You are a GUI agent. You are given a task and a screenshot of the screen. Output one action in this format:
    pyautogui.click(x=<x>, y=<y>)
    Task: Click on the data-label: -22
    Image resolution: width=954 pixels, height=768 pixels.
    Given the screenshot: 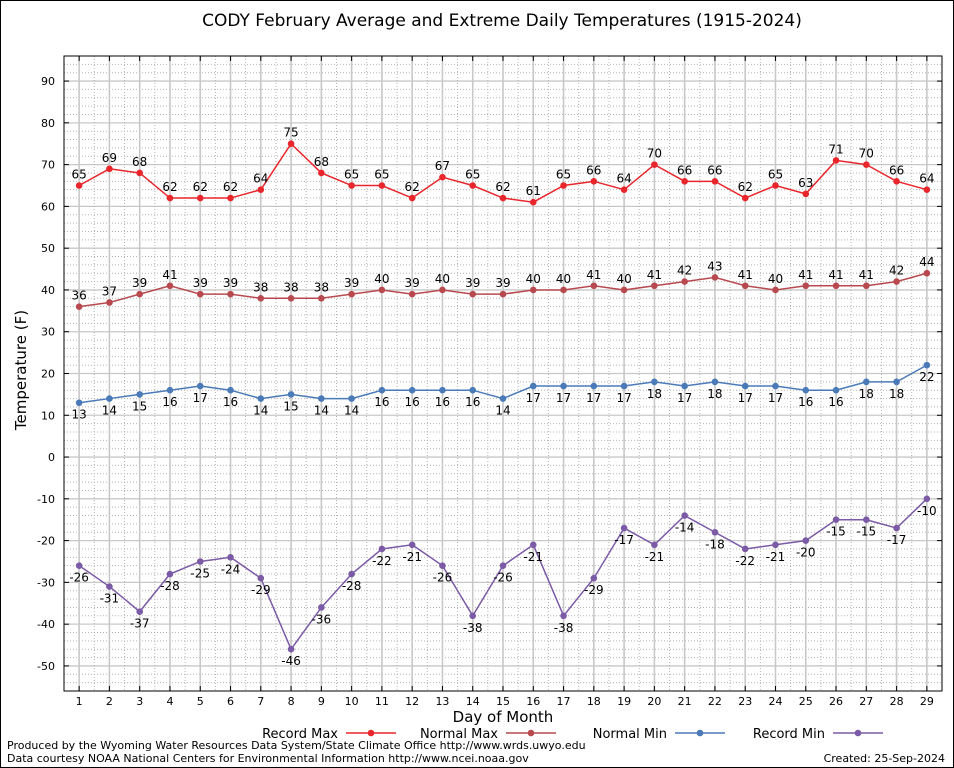 What is the action you would take?
    pyautogui.click(x=382, y=561)
    